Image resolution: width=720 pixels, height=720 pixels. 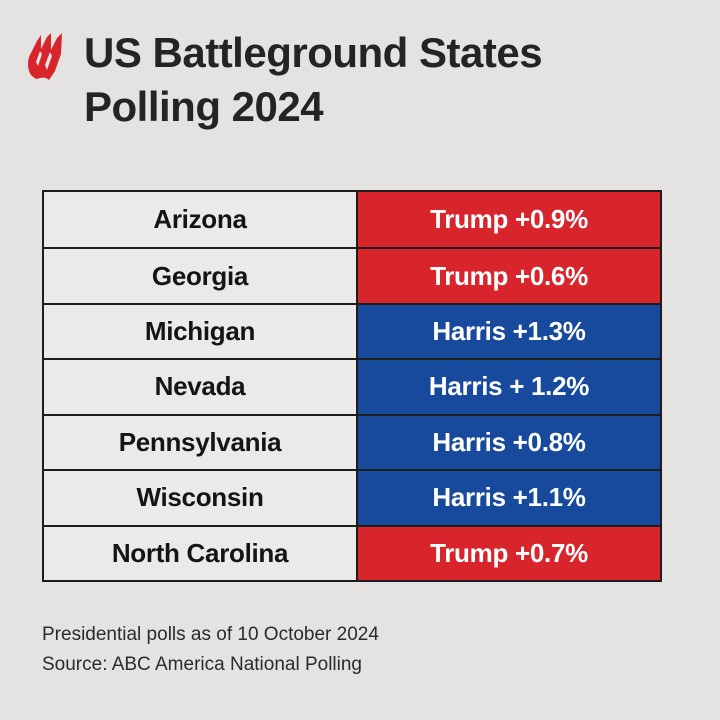 What do you see at coordinates (313, 80) in the screenshot?
I see `page-title: US Battleground States Polling 2024` at bounding box center [313, 80].